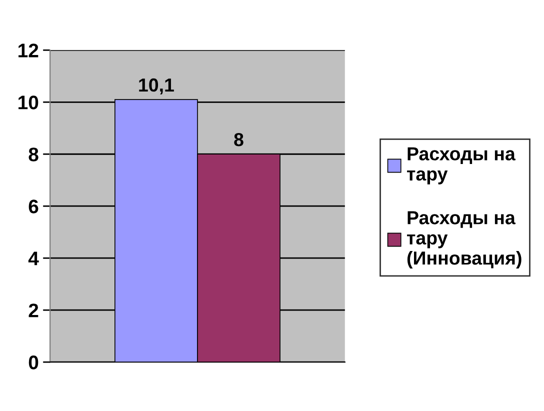  Describe the element at coordinates (33, 363) in the screenshot. I see `y-tick-label: 0` at that location.